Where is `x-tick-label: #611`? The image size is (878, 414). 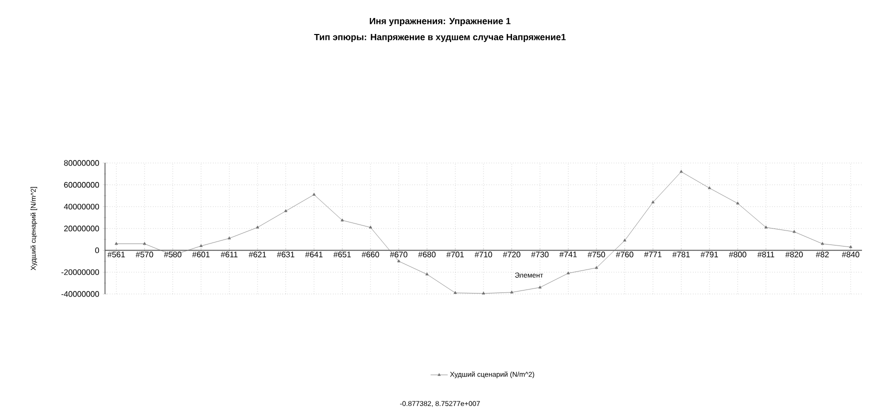 x-tick-label: #611 is located at coordinates (229, 255).